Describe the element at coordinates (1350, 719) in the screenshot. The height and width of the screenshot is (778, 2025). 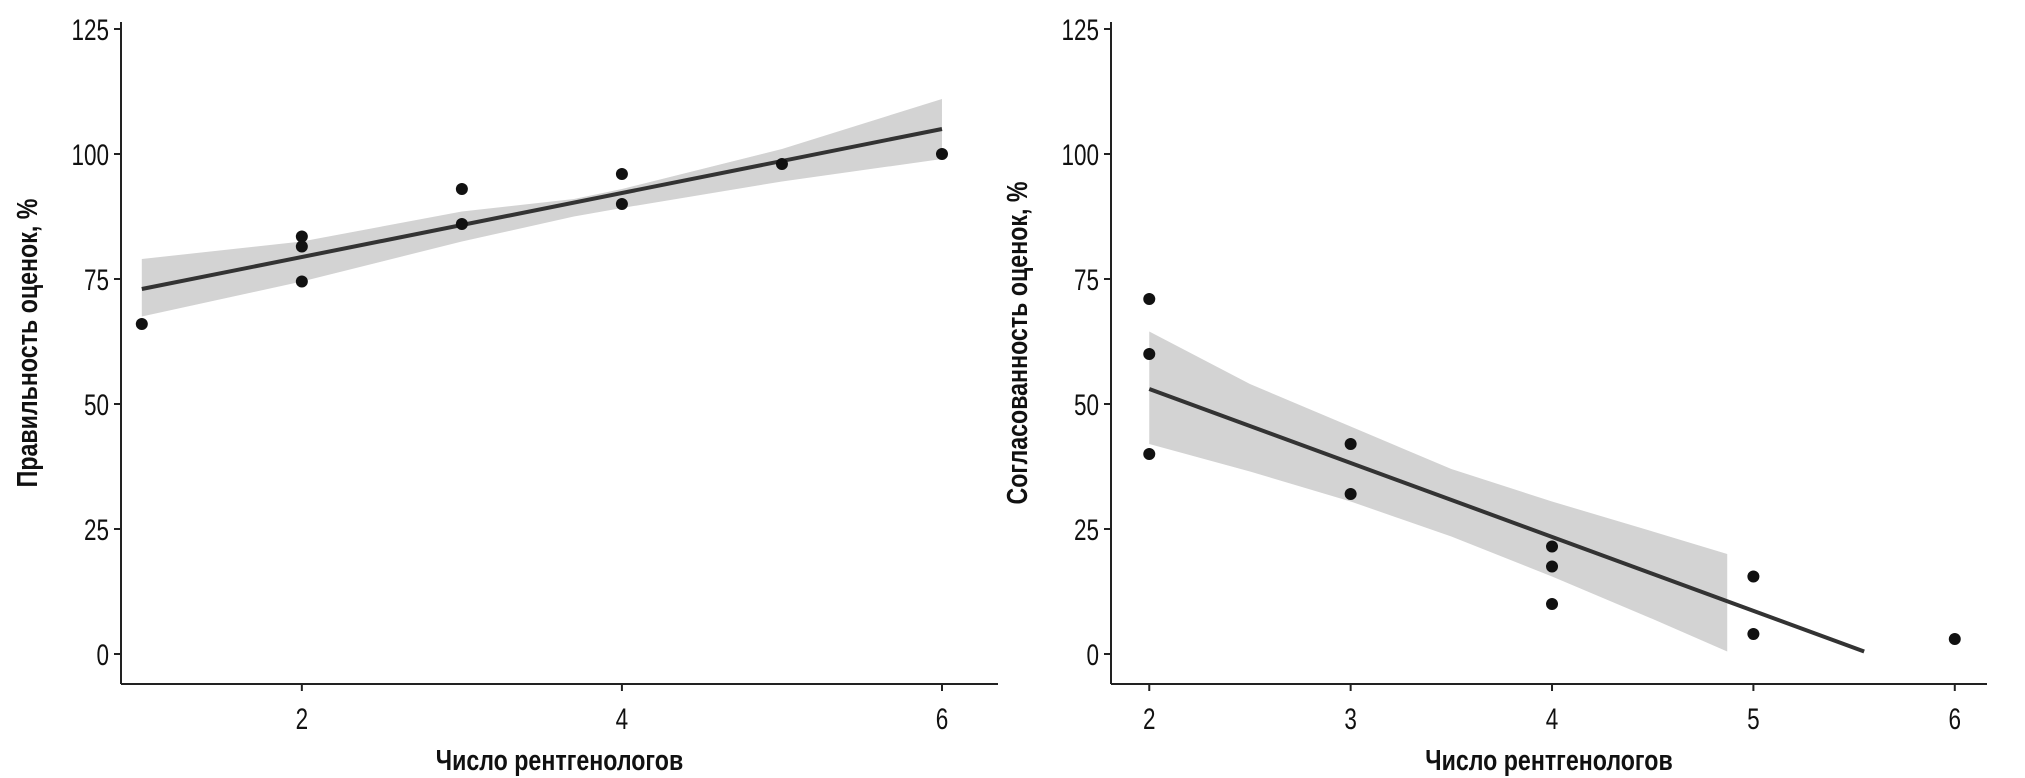
I see `x-tick-label: 3` at that location.